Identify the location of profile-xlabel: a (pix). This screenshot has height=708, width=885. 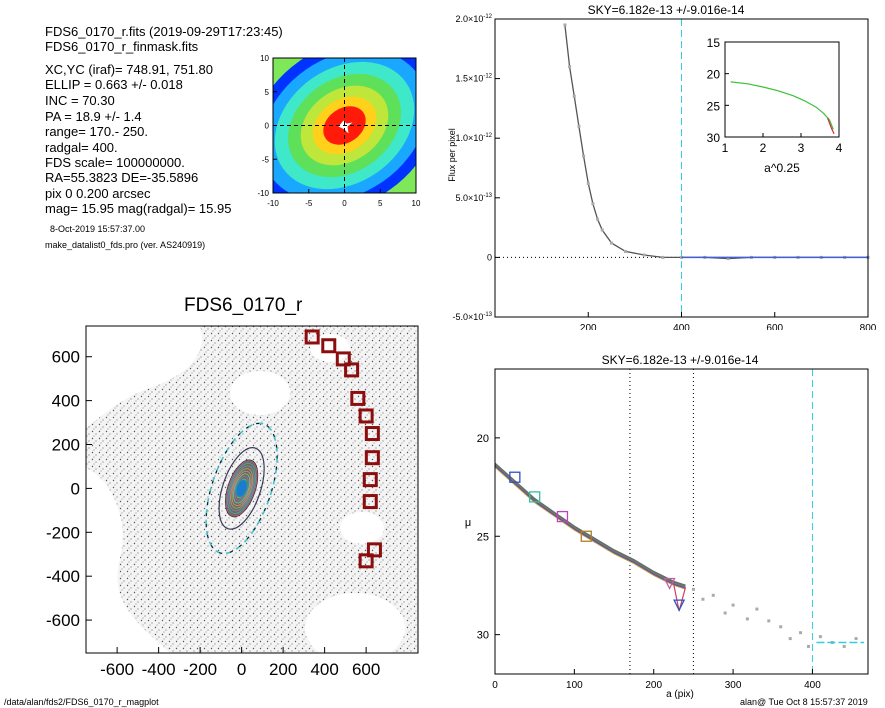
(680, 694).